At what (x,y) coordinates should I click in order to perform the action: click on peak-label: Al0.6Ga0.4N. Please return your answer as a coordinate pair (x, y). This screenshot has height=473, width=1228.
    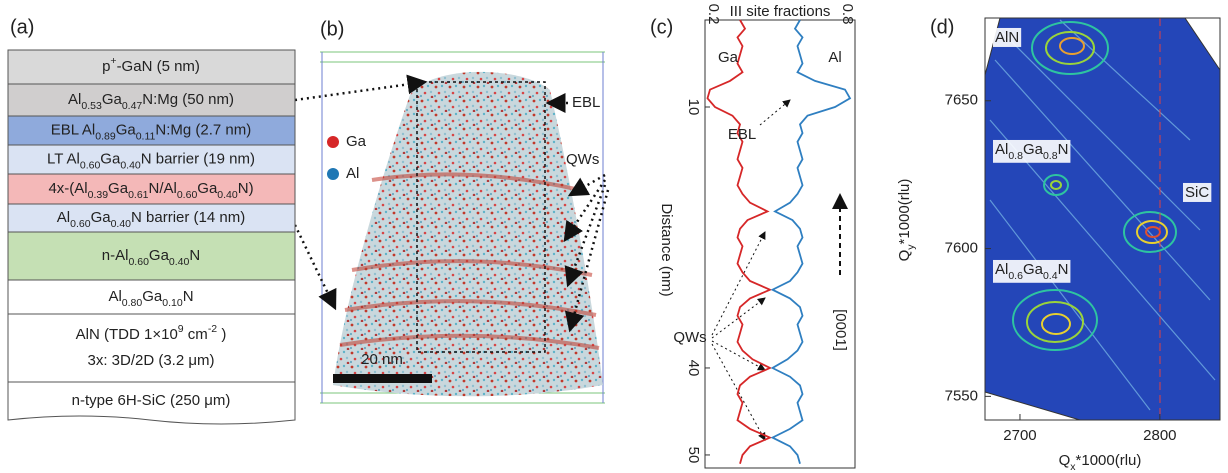
    Looking at the image, I should click on (1031, 271).